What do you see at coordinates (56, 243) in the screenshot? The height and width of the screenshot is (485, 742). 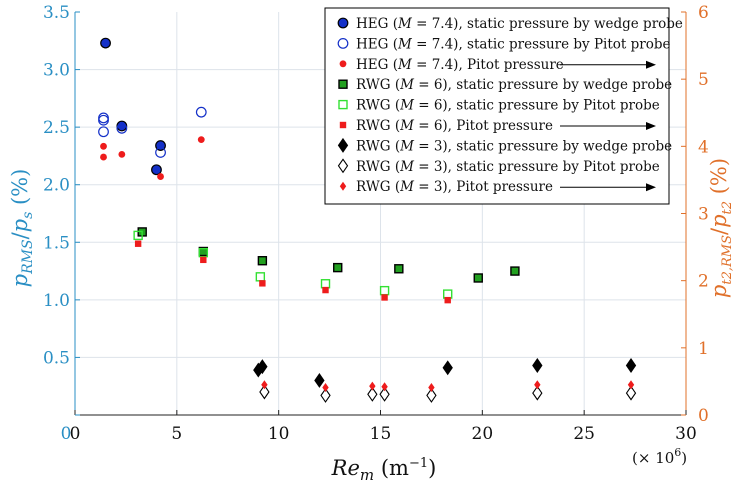 I see `y-left-tick-label: 1.5` at bounding box center [56, 243].